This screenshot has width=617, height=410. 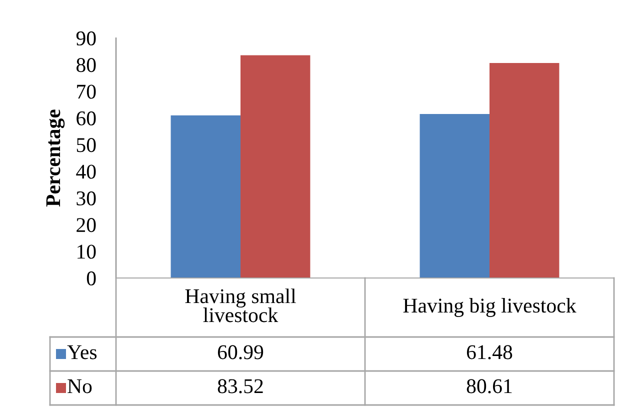 What do you see at coordinates (55, 158) in the screenshot?
I see `y-axis-title: Percentage` at bounding box center [55, 158].